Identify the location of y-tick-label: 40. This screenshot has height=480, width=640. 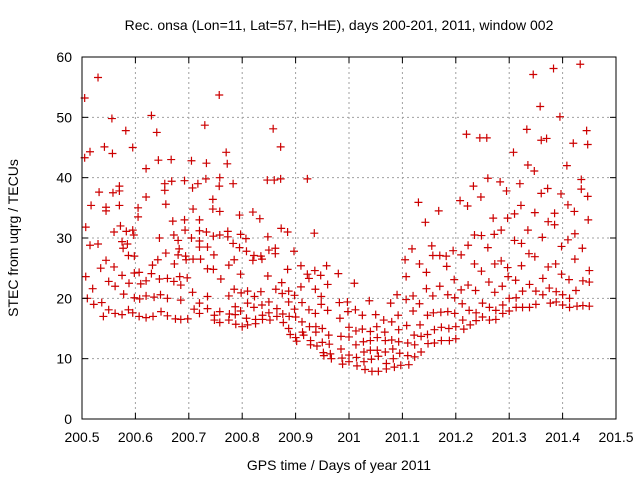
(64, 178).